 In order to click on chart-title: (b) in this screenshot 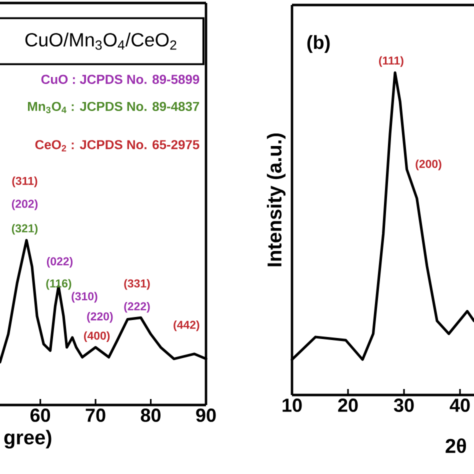, I will do `click(318, 44)`.